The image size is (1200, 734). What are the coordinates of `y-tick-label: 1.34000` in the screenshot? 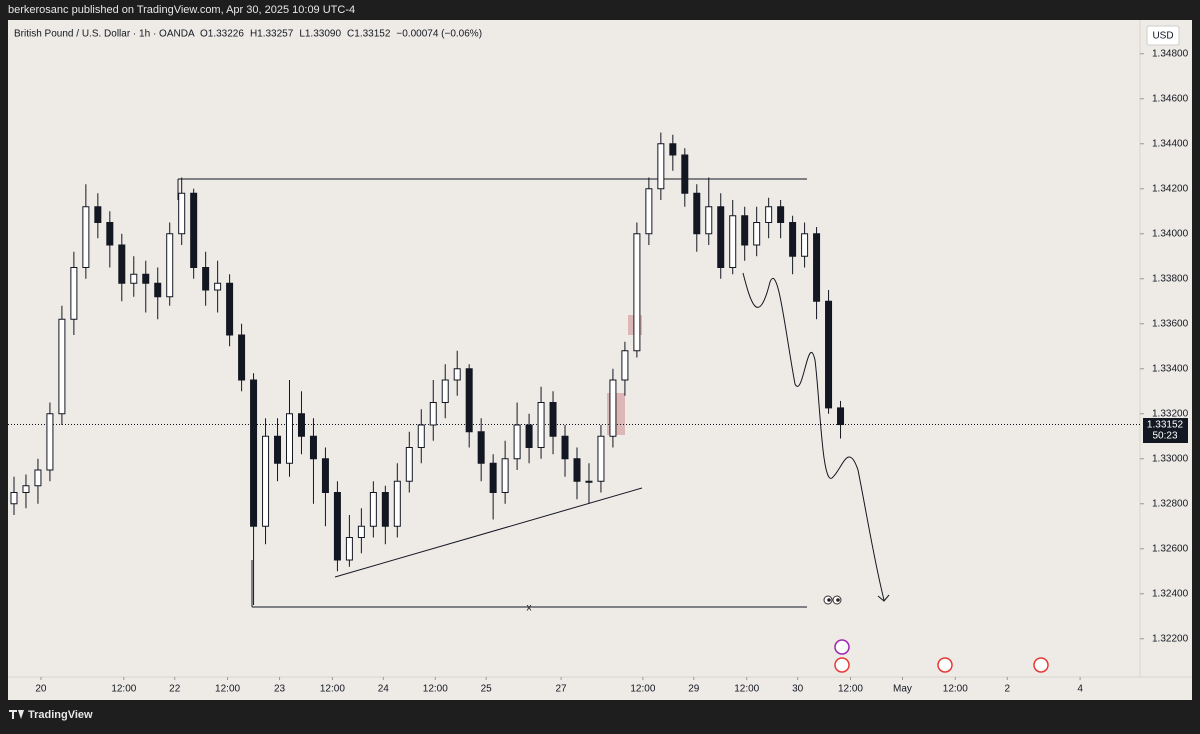 It's located at (1170, 233).